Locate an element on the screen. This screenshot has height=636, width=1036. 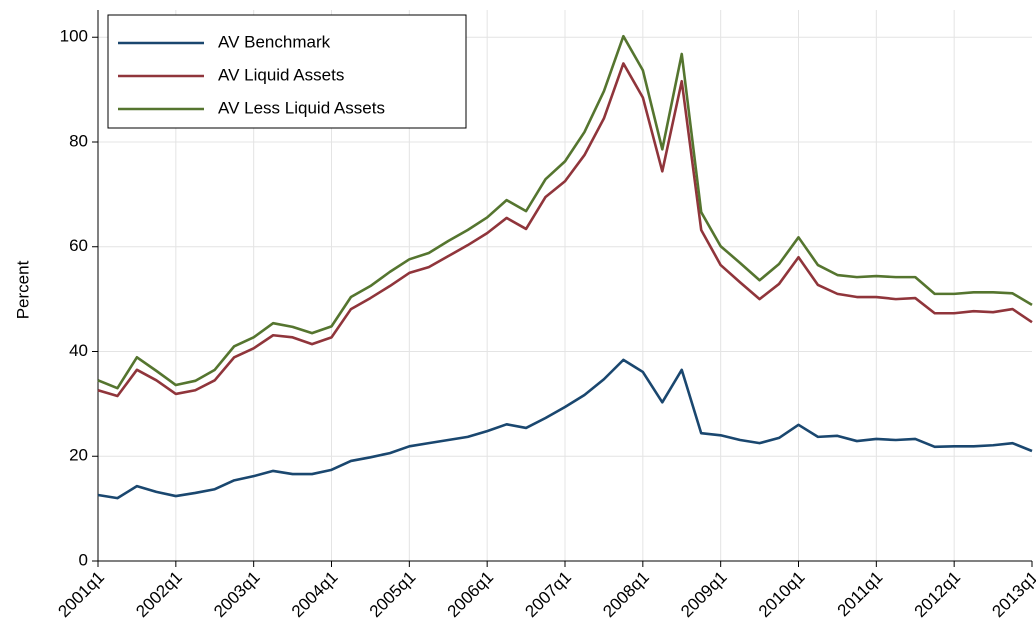
y-tick-label: 100 is located at coordinates (74, 36).